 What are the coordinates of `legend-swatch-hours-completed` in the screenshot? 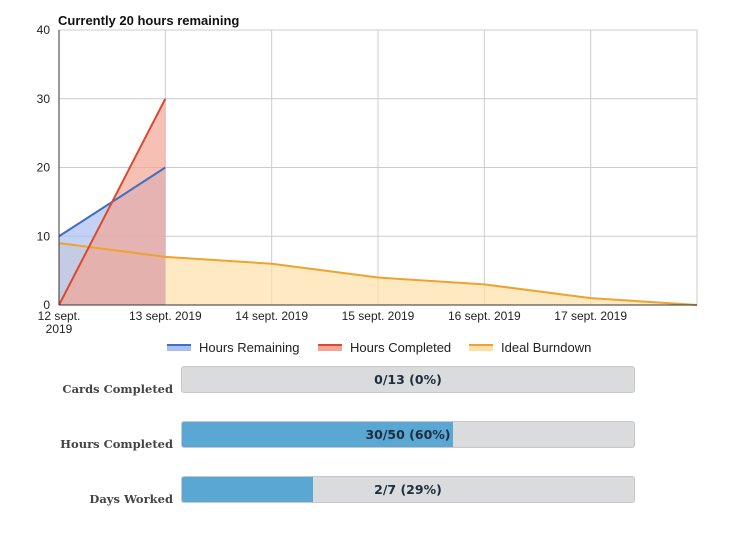 It's located at (330, 347).